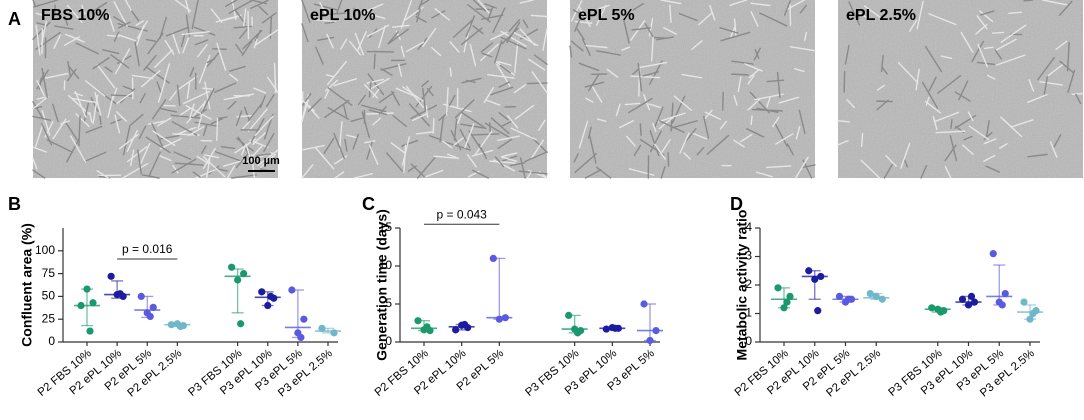 This screenshot has width=1084, height=420. Describe the element at coordinates (748, 256) in the screenshot. I see `y-tick-label: 3` at that location.